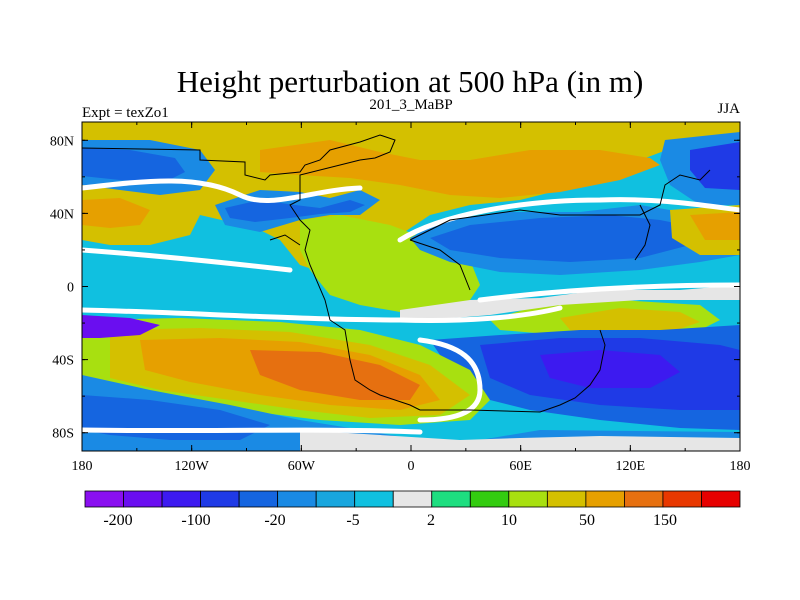  I want to click on colorbar-label: 50, so click(587, 520).